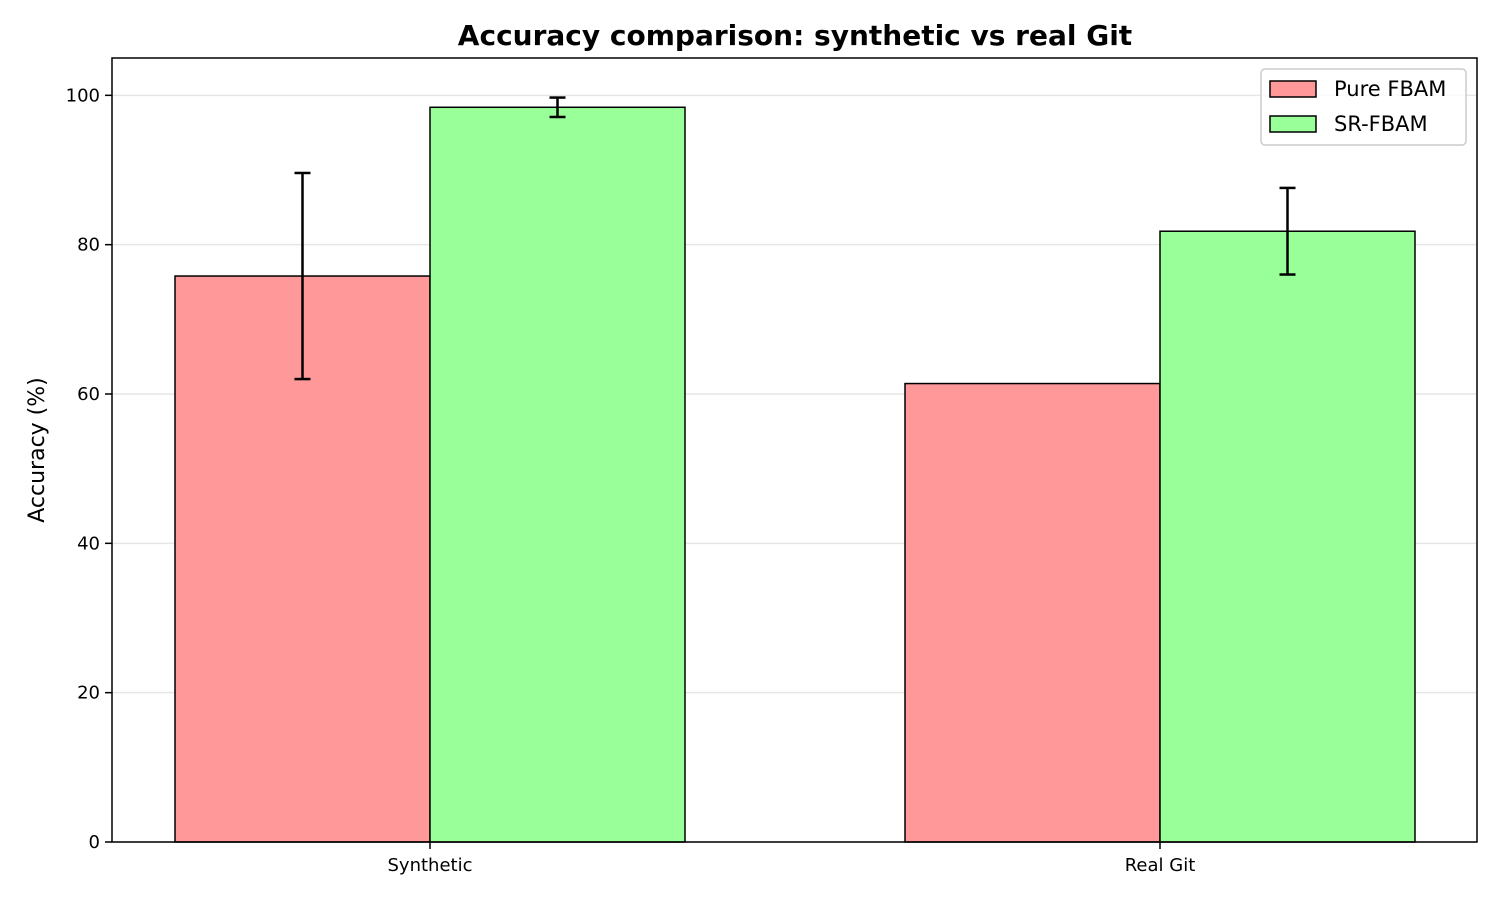 The width and height of the screenshot is (1500, 900). I want to click on y-tick-label-0: 0, so click(94, 842).